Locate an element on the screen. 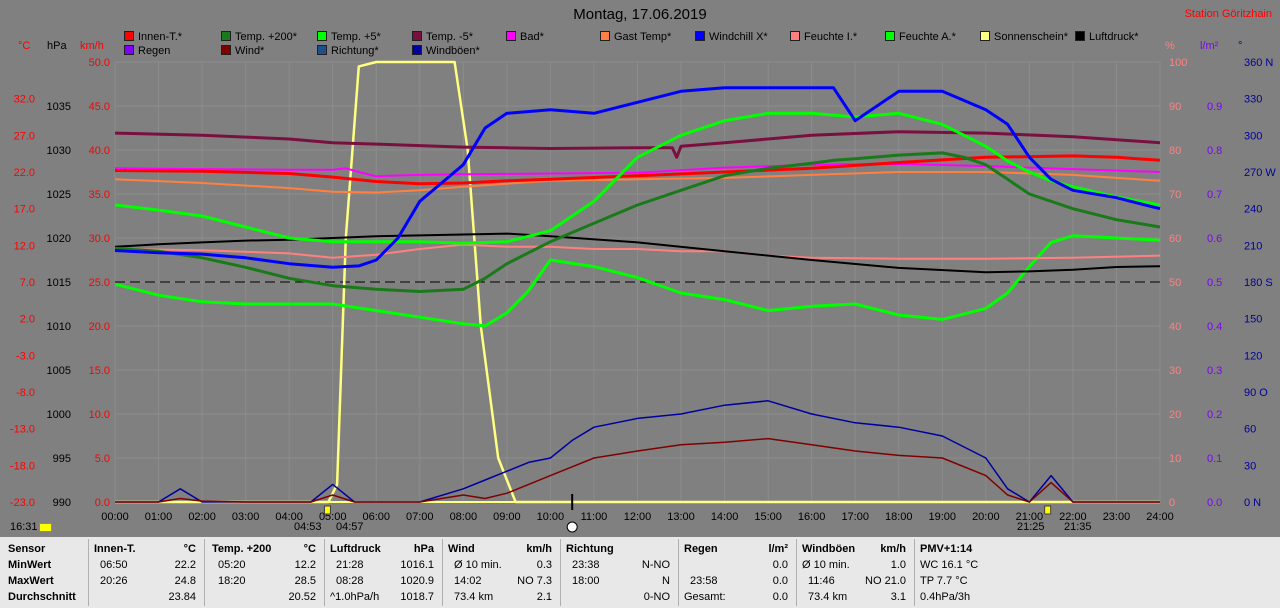  celsius-tick-label: -13.0 is located at coordinates (22, 430).